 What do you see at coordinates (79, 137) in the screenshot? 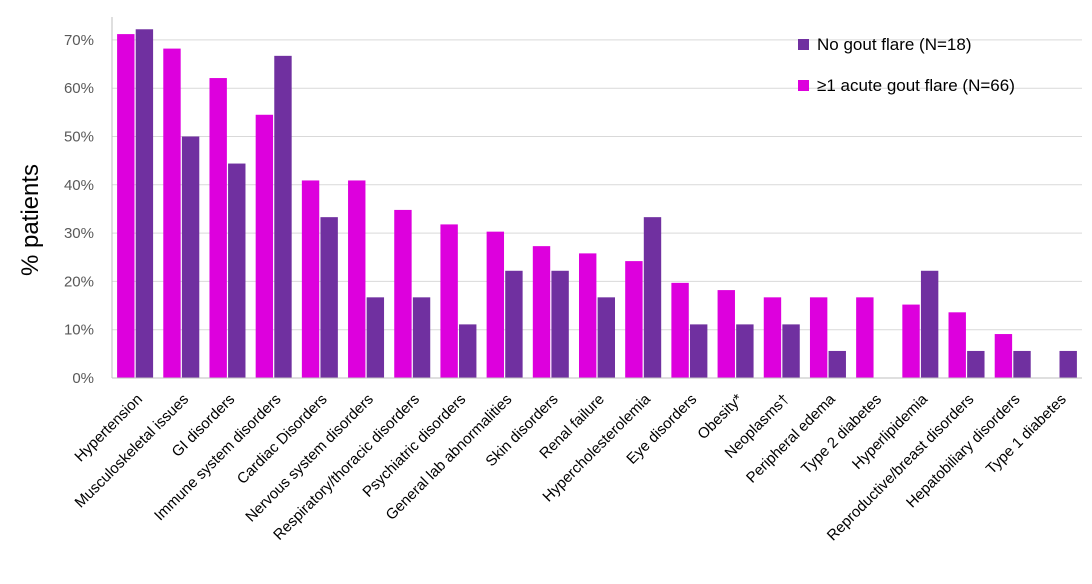
I see `y-tick-label: 50%` at bounding box center [79, 137].